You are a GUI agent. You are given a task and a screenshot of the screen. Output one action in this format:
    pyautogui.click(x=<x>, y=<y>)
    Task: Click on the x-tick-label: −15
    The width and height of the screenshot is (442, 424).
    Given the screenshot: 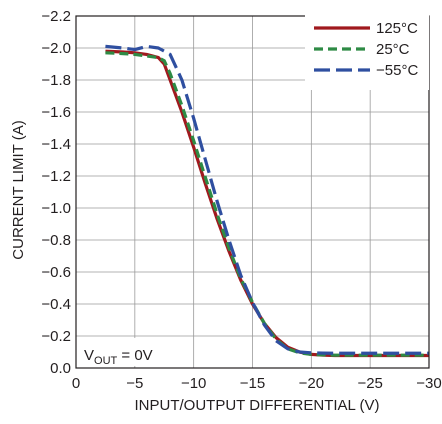 What is the action you would take?
    pyautogui.click(x=252, y=383)
    